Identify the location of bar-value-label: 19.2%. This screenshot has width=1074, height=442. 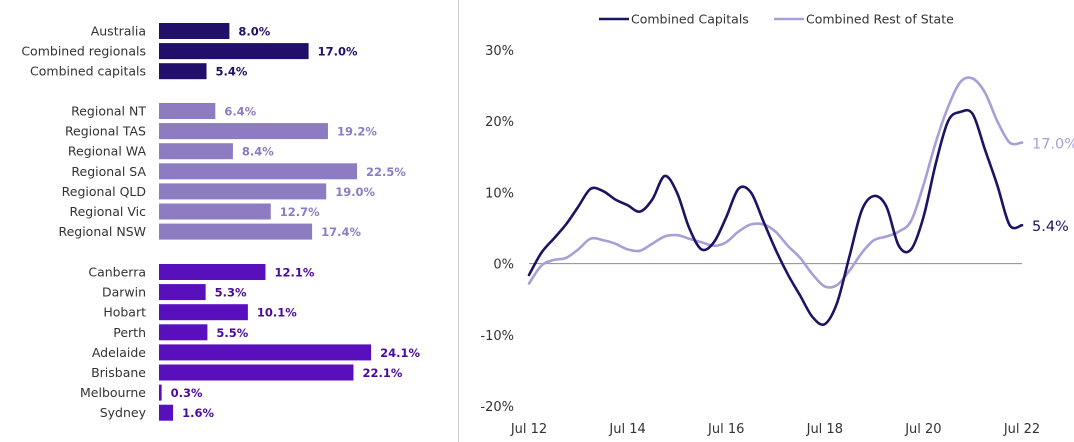
(357, 132).